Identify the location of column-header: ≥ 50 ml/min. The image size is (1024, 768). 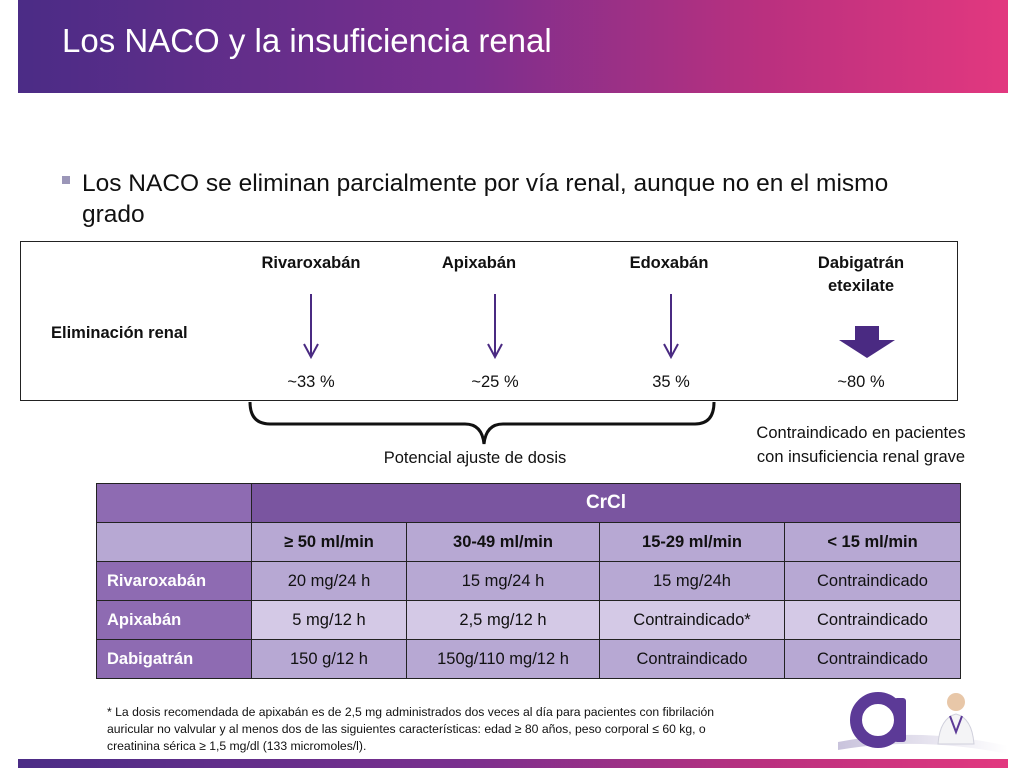
(329, 542).